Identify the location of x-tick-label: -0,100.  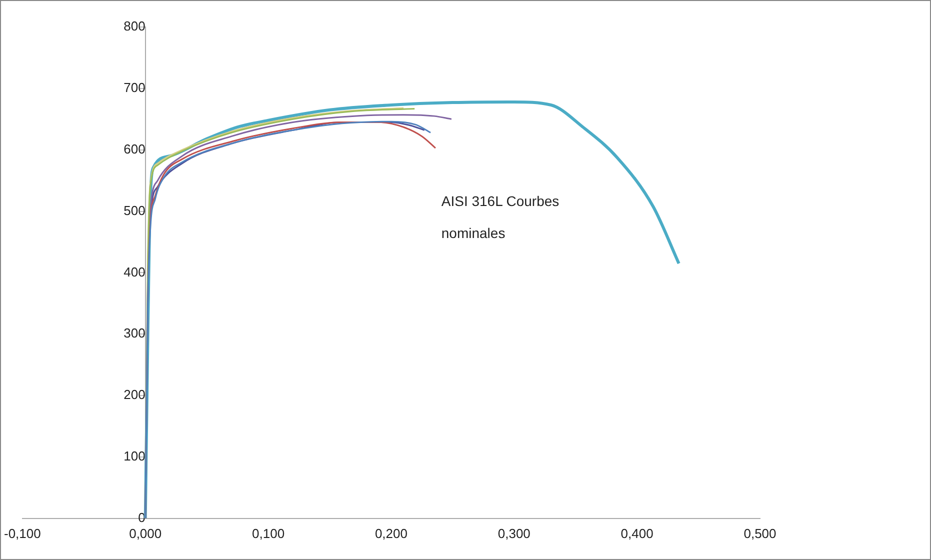
(22, 533).